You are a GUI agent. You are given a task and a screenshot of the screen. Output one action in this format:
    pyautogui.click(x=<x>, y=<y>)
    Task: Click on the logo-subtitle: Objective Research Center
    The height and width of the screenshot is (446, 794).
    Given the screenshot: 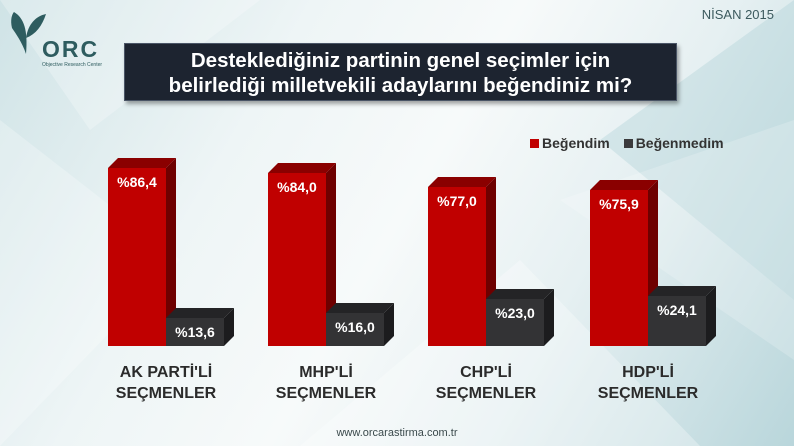 What is the action you would take?
    pyautogui.click(x=72, y=65)
    